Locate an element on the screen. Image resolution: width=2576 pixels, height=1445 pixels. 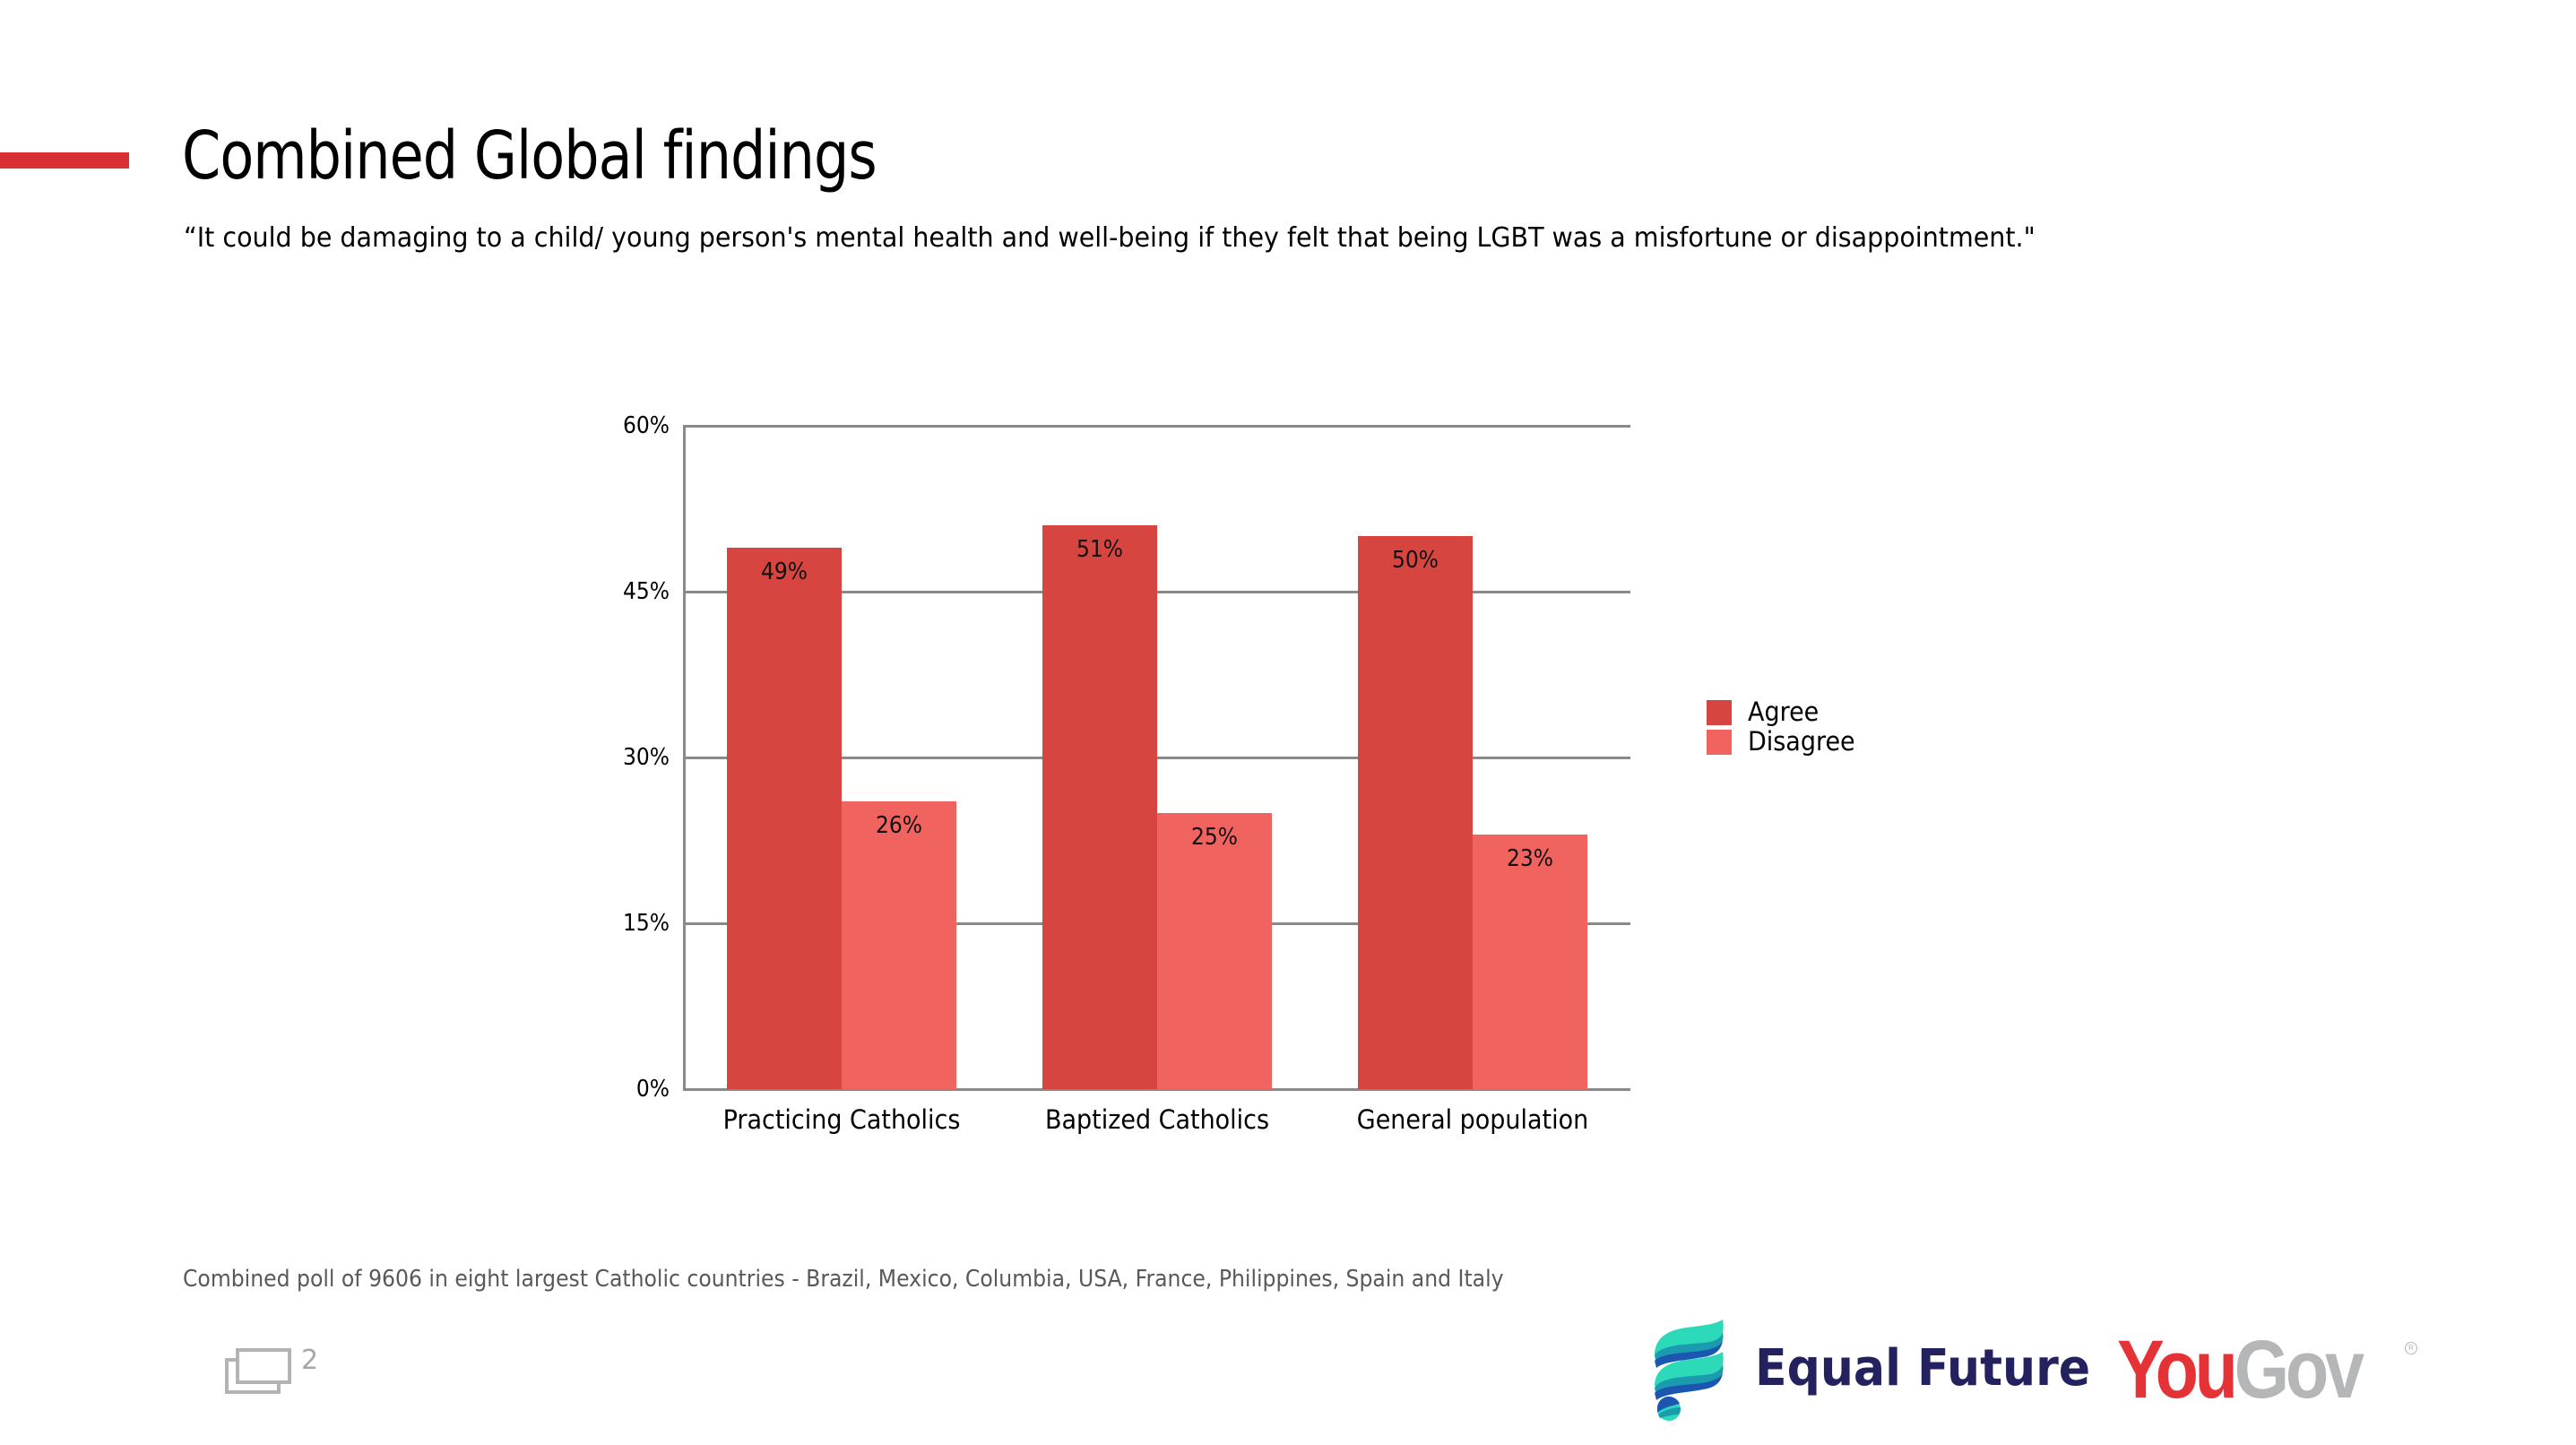
legend-label: Disagree is located at coordinates (1801, 741).